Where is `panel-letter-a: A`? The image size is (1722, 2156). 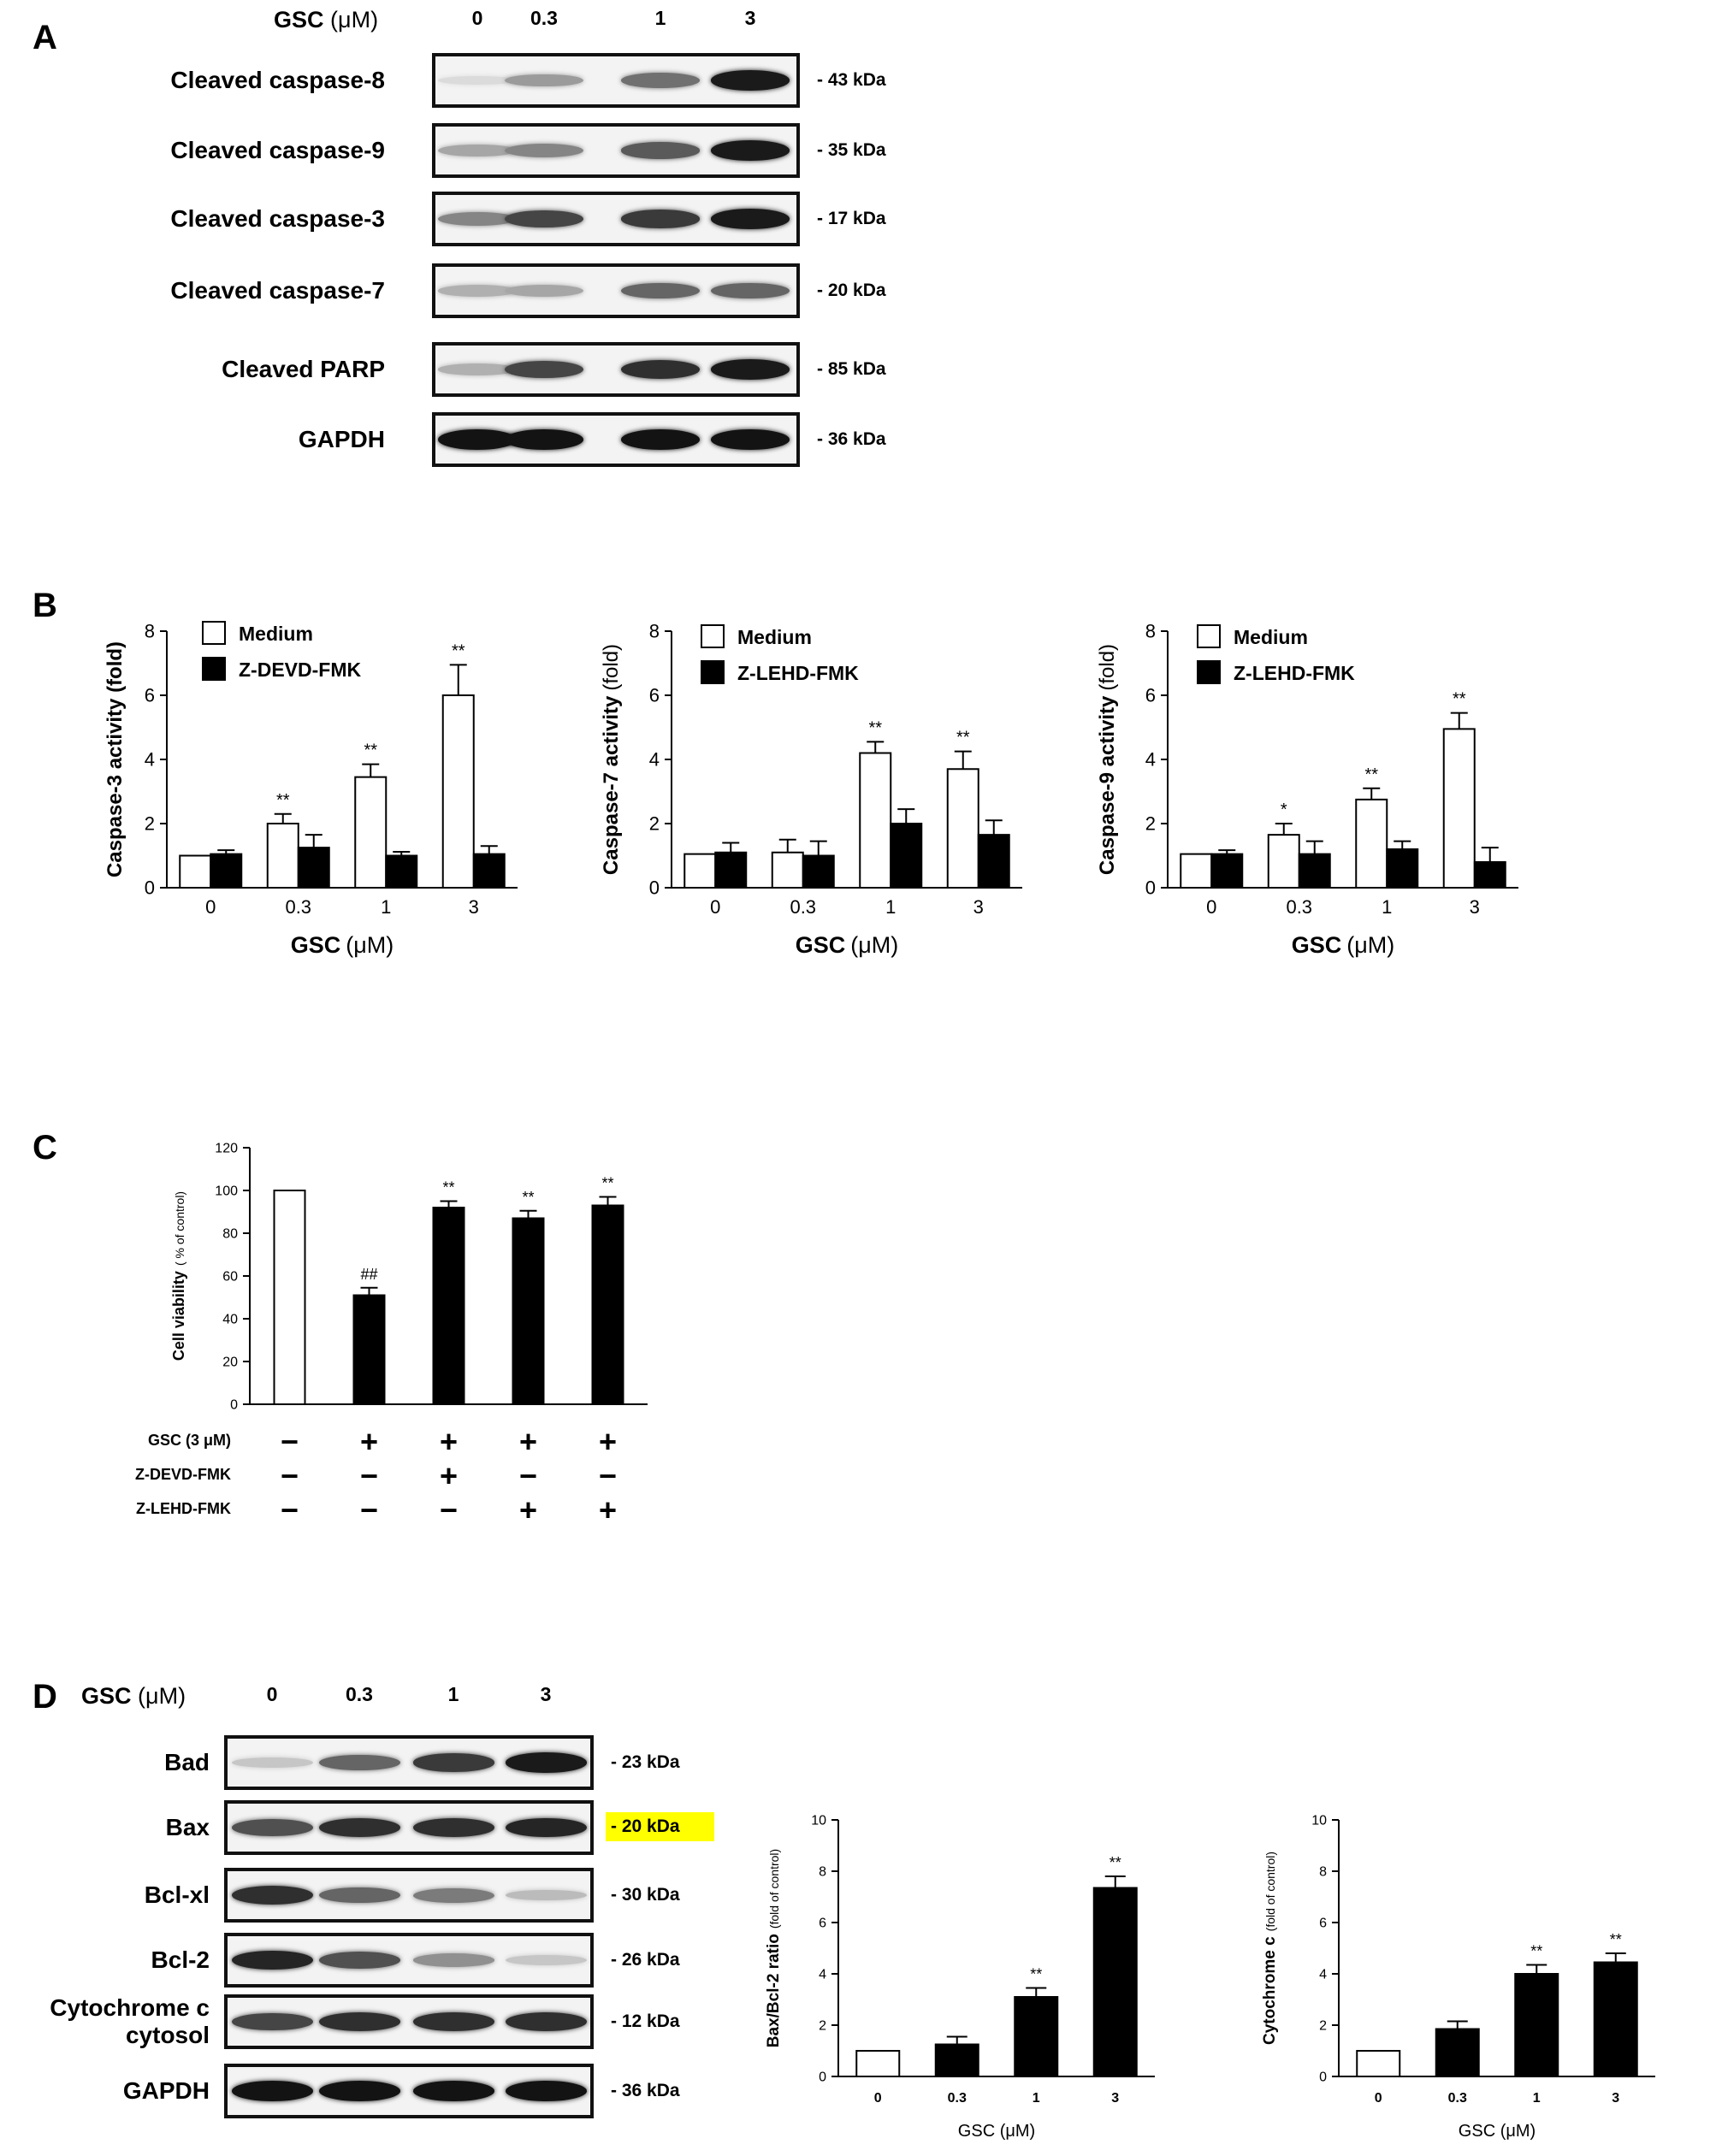
panel-letter-a: A is located at coordinates (45, 37).